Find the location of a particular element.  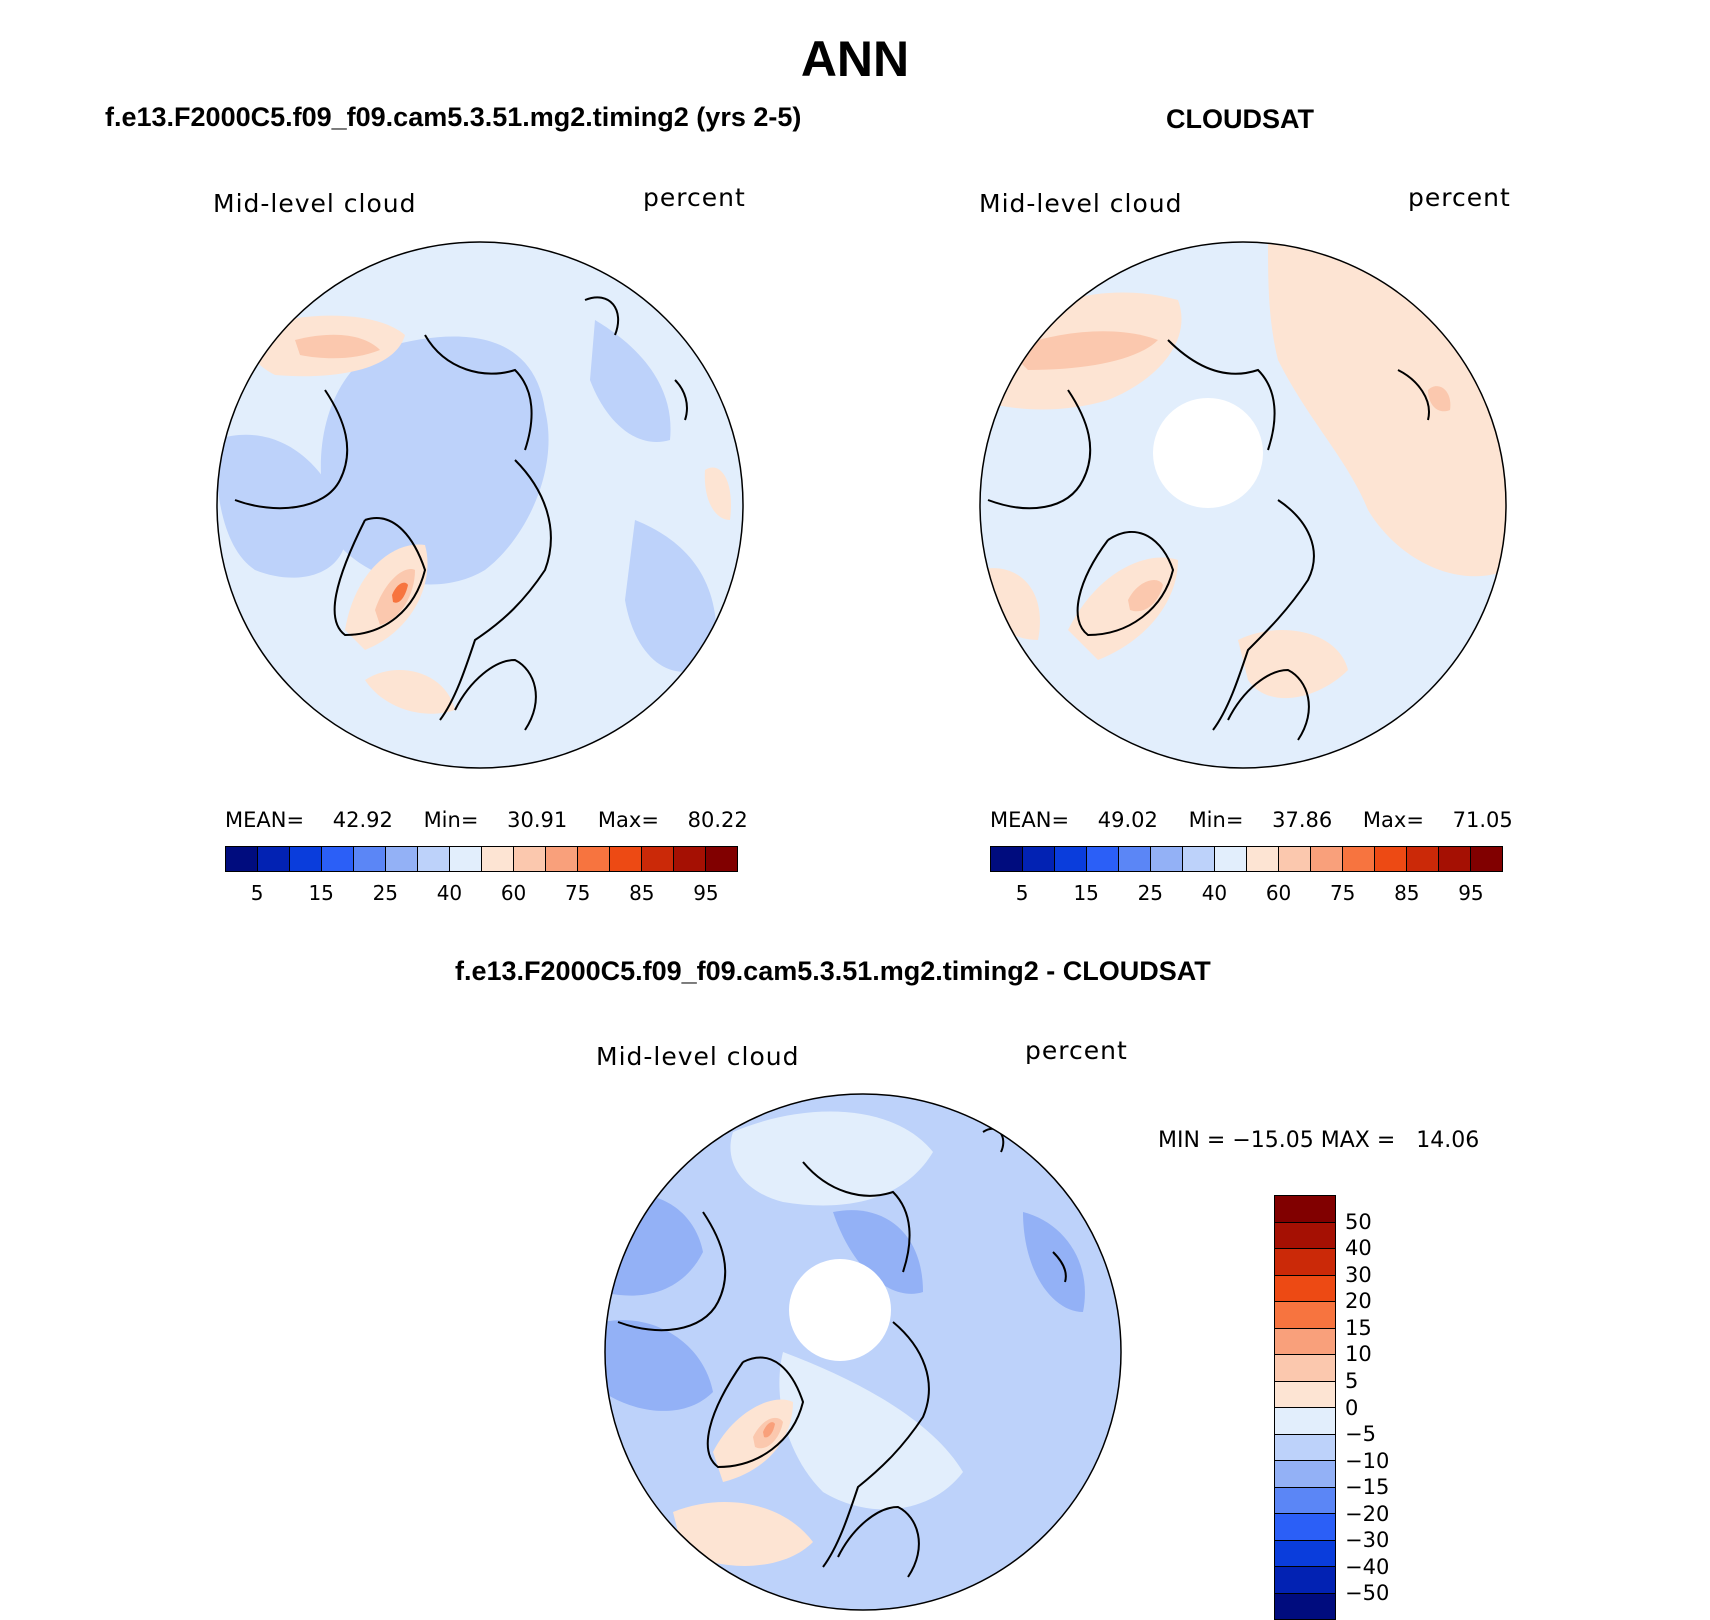

figure-title: ANN is located at coordinates (855, 59).